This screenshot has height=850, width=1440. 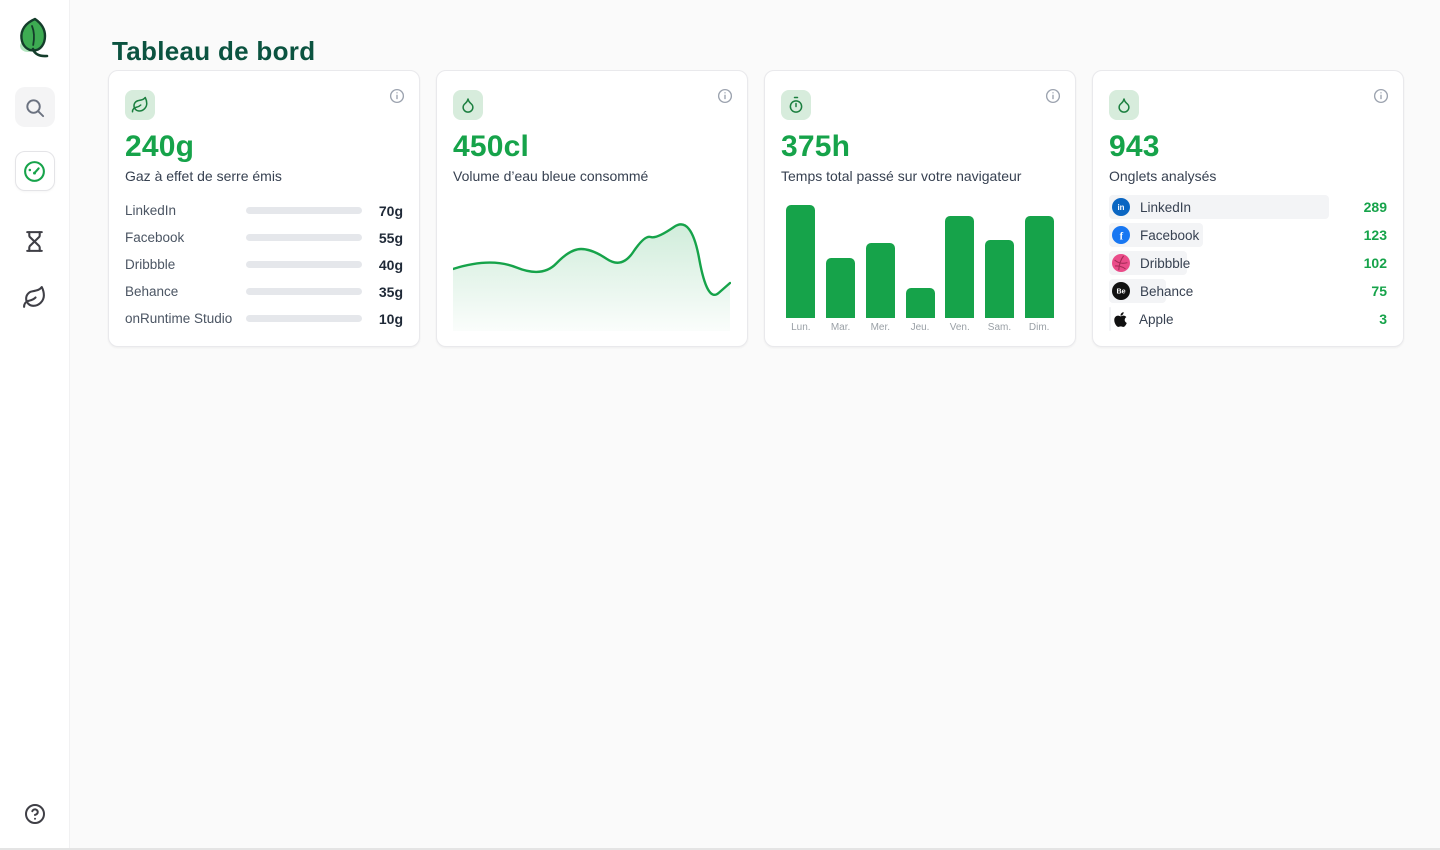 What do you see at coordinates (151, 210) in the screenshot?
I see `emission-label: LinkedIn` at bounding box center [151, 210].